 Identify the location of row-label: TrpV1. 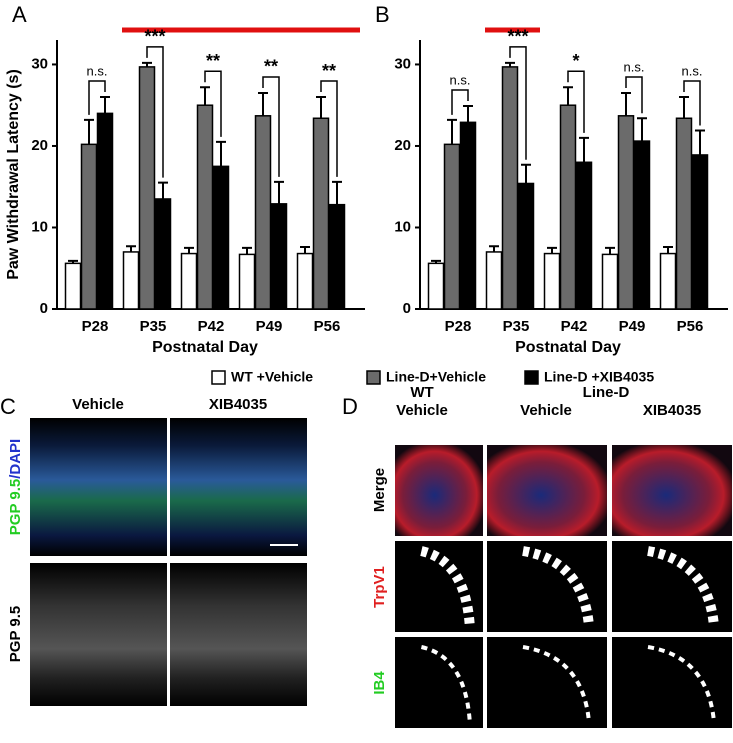
(379, 587).